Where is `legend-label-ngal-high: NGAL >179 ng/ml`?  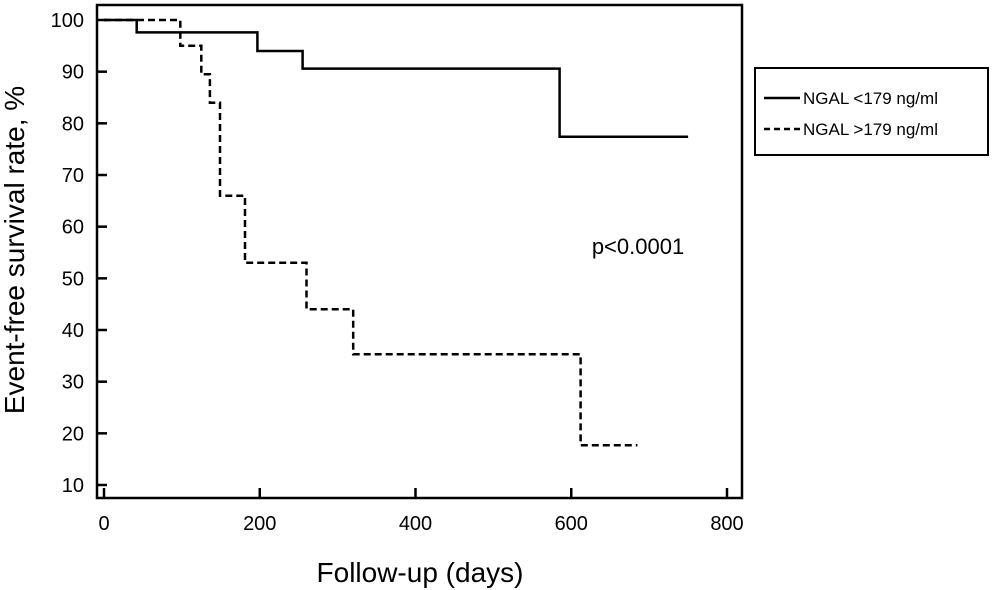
legend-label-ngal-high: NGAL >179 ng/ml is located at coordinates (870, 129).